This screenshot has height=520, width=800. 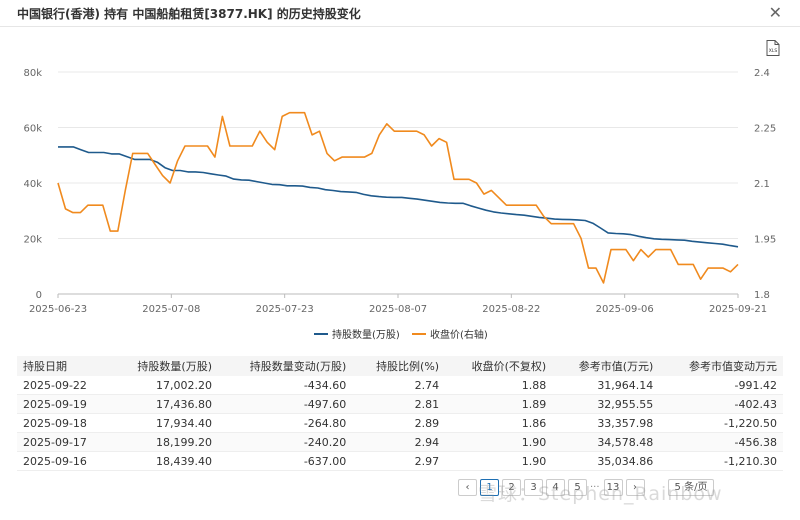 I want to click on y-left-tick-label: 0, so click(x=39, y=295).